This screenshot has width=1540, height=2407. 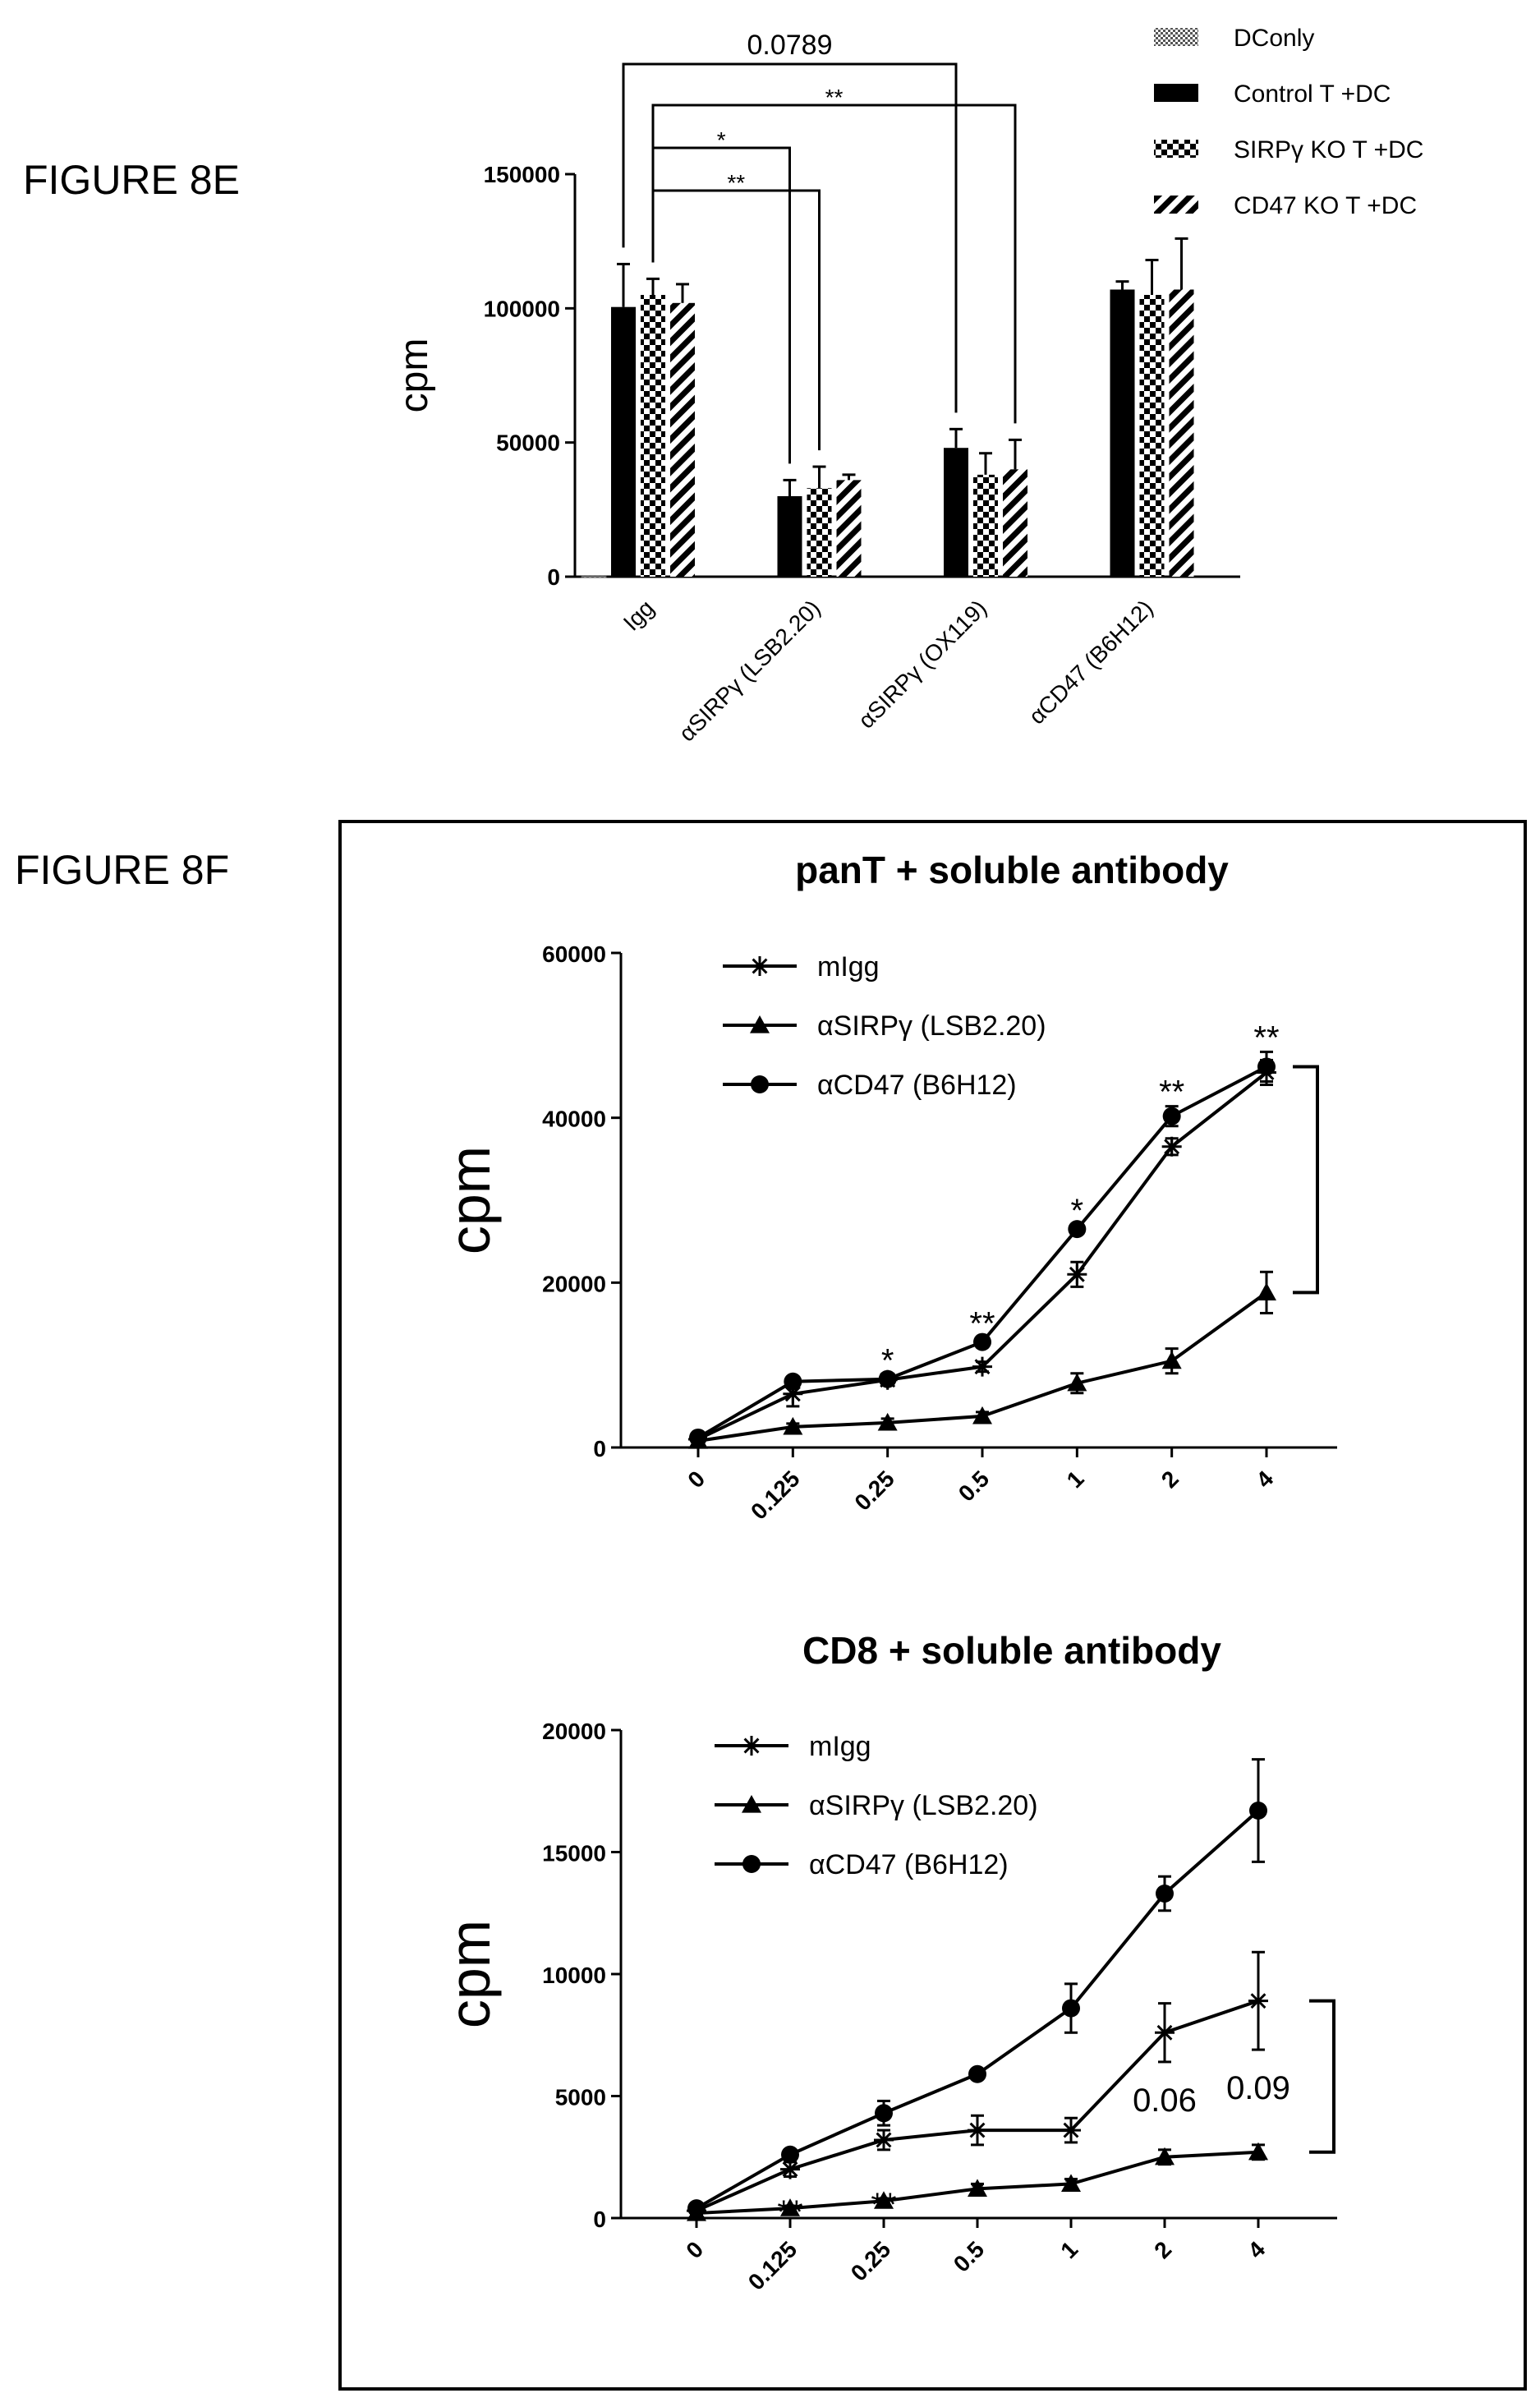 I want to click on x-category-label: αCD47 (B6H12), so click(x=1091, y=662).